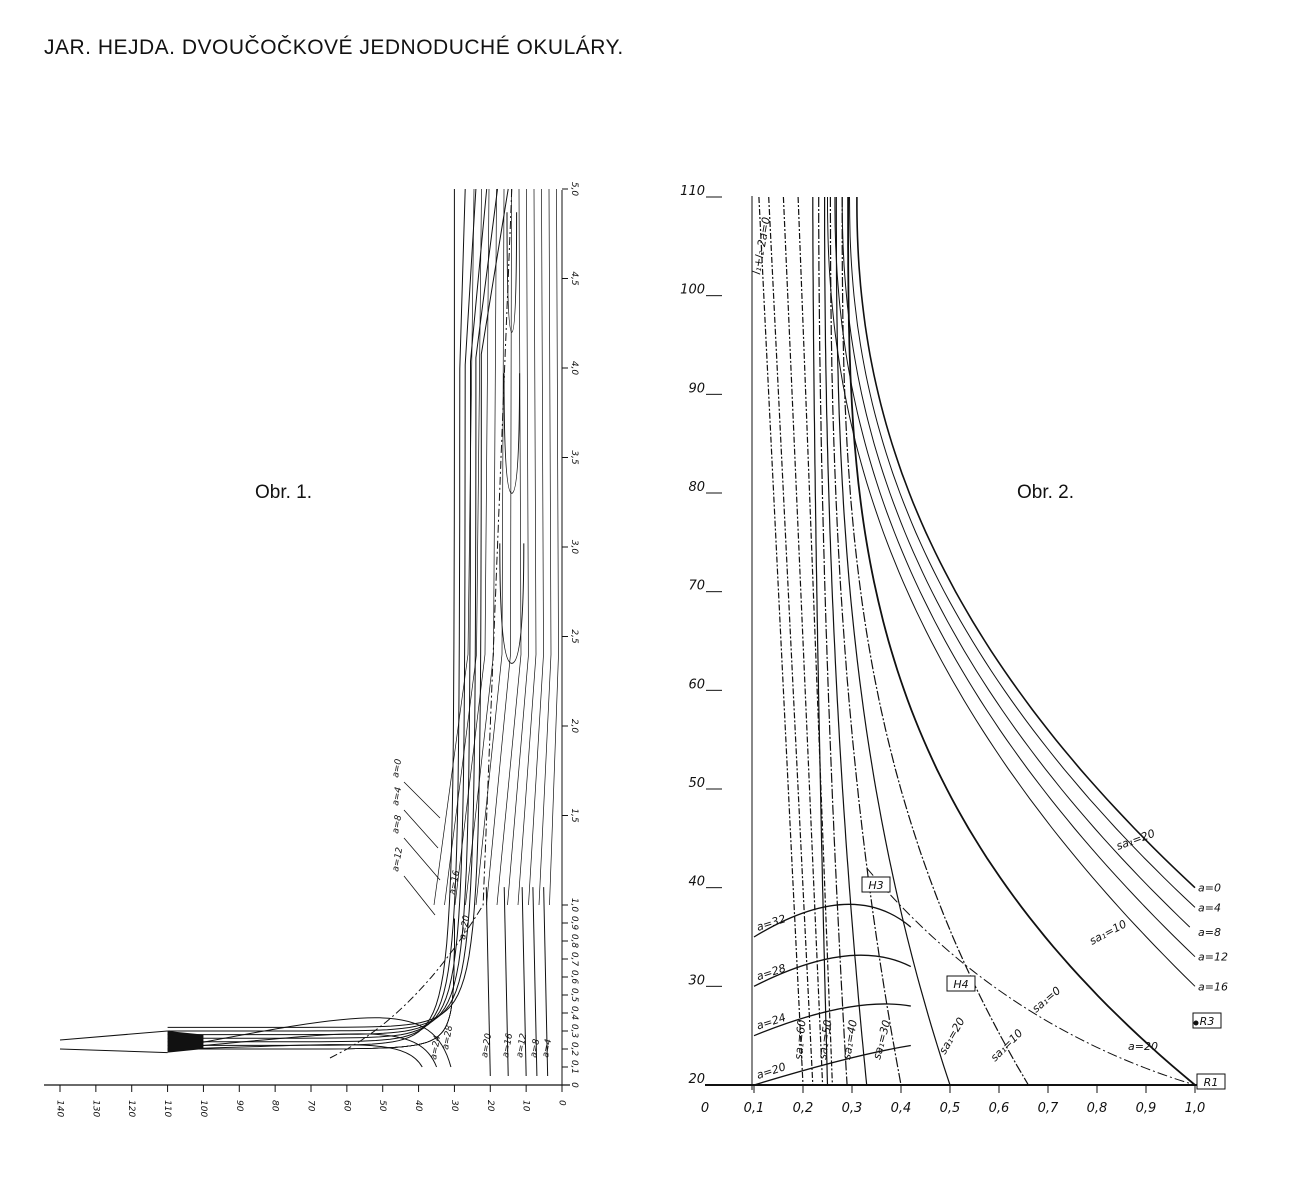 This screenshot has height=1202, width=1310. Describe the element at coordinates (382, 1106) in the screenshot. I see `fig1-x-tick-label: 50` at that location.